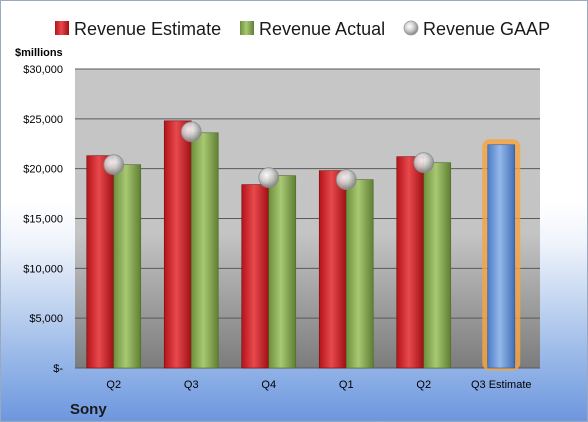 The width and height of the screenshot is (588, 422). I want to click on x-category-label: Q3 Estimate, so click(501, 385).